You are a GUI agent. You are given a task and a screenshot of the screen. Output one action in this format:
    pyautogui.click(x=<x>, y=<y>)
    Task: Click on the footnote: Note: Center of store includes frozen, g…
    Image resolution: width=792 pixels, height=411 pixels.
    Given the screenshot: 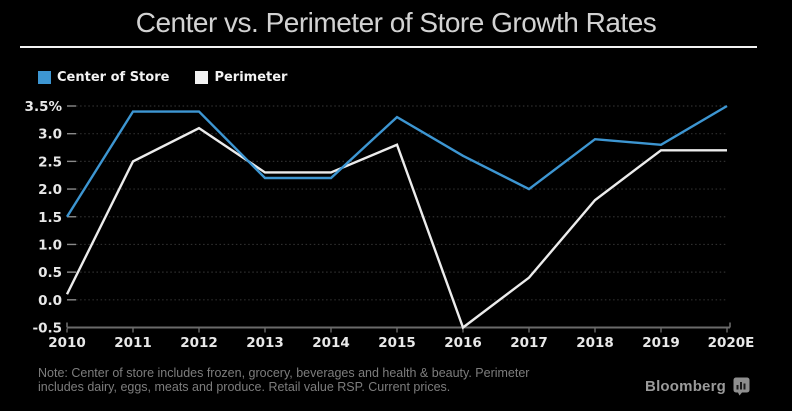 What is the action you would take?
    pyautogui.click(x=283, y=380)
    